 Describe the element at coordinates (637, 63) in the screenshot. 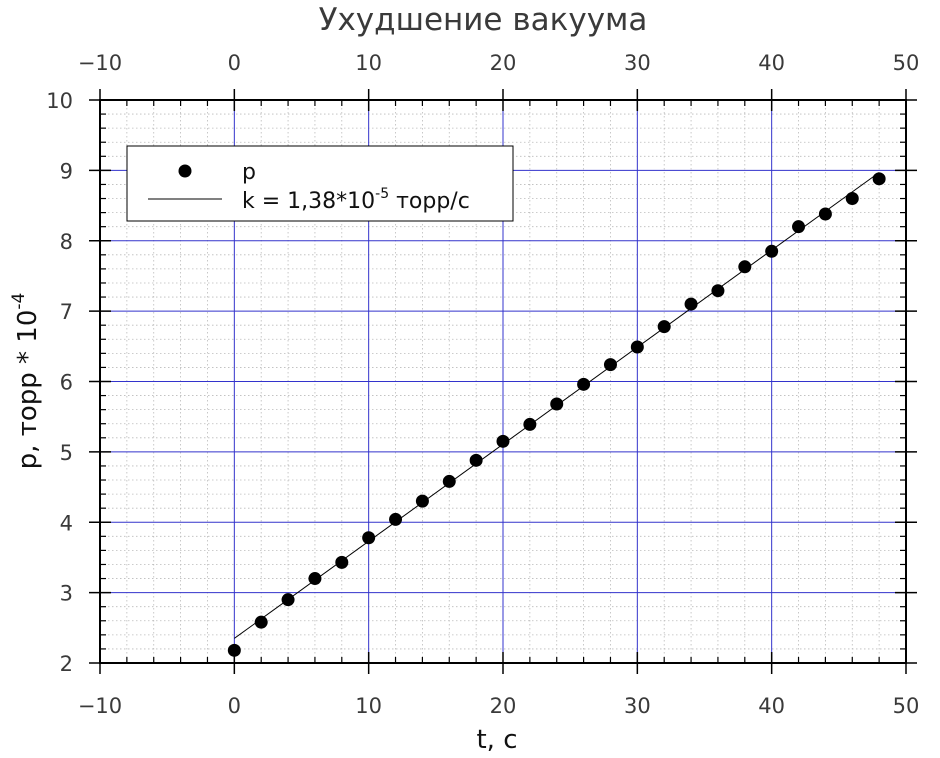

I see `x-tick-label-top: 30` at that location.